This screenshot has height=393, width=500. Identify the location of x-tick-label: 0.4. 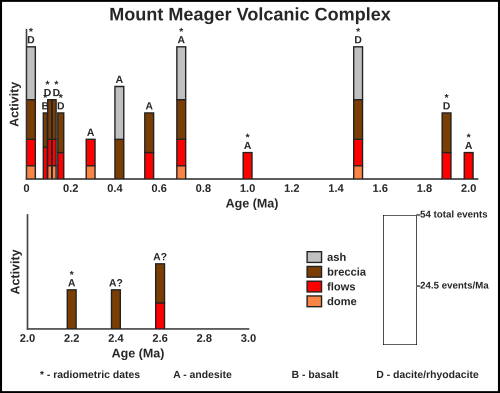
(115, 188).